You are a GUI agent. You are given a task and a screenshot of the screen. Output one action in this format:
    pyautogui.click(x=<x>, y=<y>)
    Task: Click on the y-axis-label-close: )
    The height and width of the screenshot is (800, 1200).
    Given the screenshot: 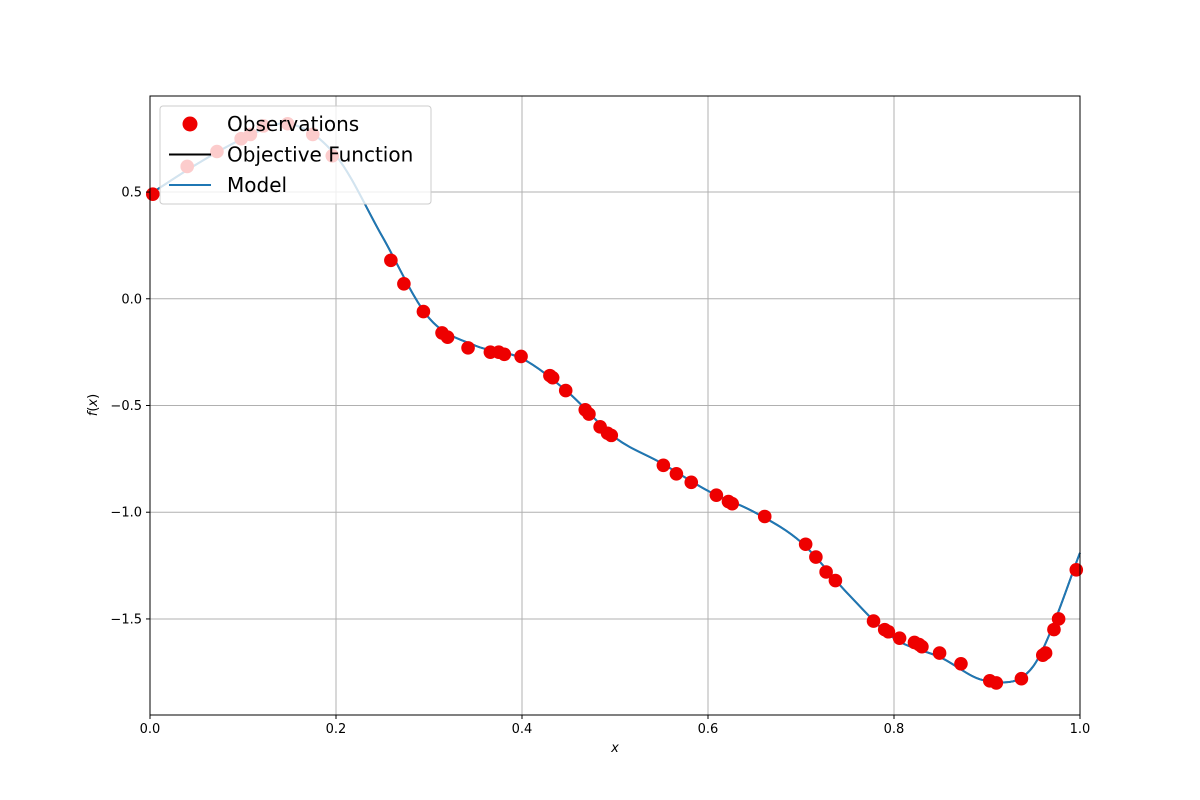 What is the action you would take?
    pyautogui.click(x=93, y=396)
    